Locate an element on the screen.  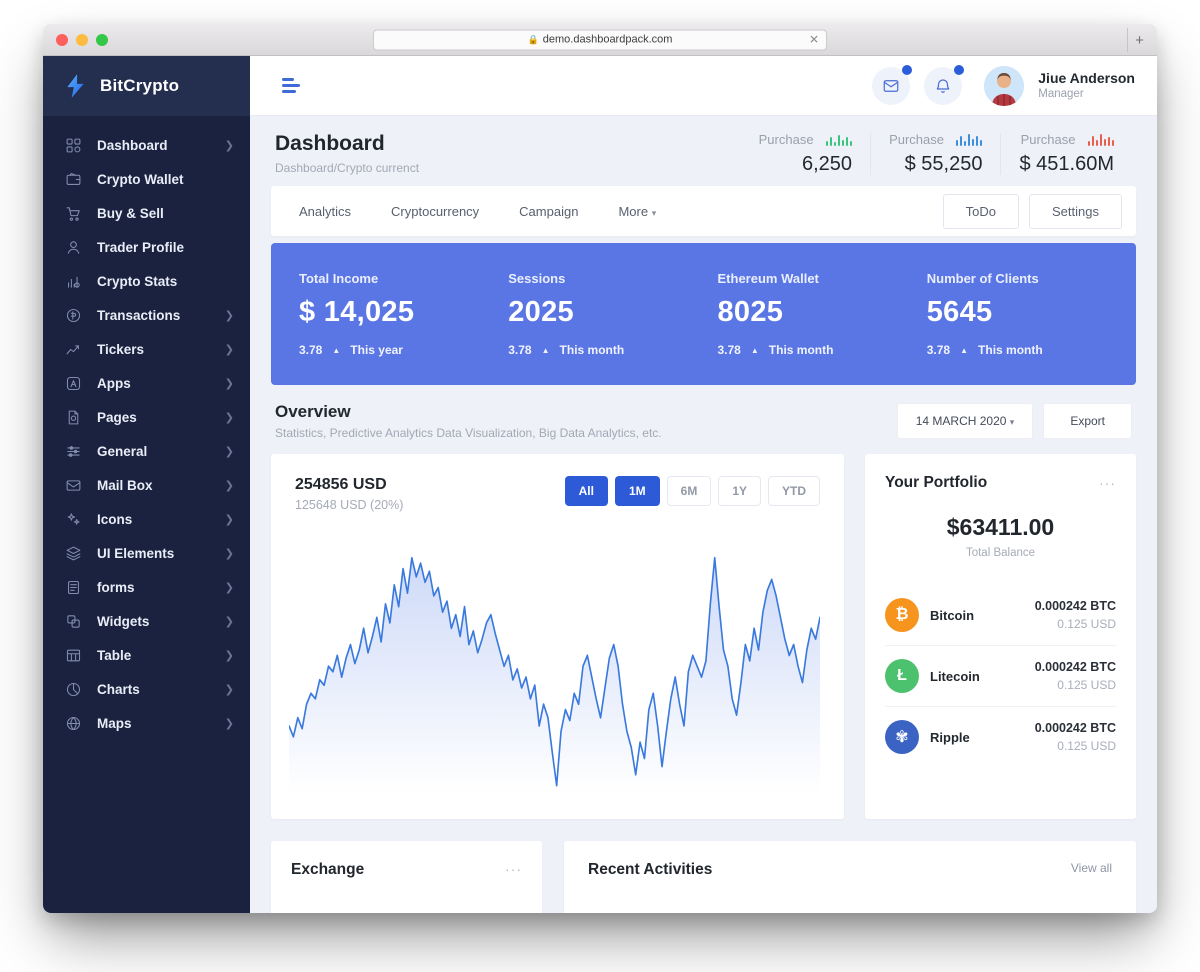
close-window-button is located at coordinates (62, 39).